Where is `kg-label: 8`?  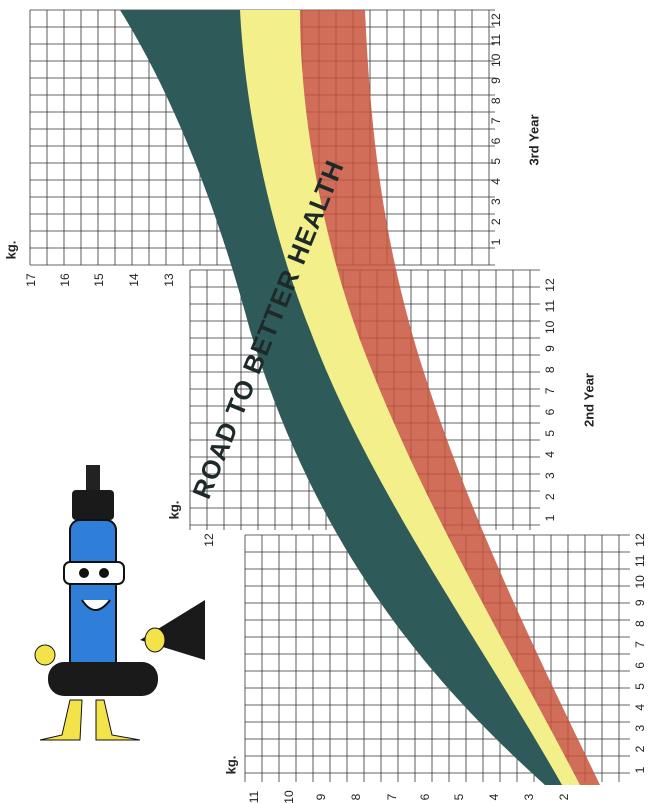 kg-label: 8 is located at coordinates (356, 796).